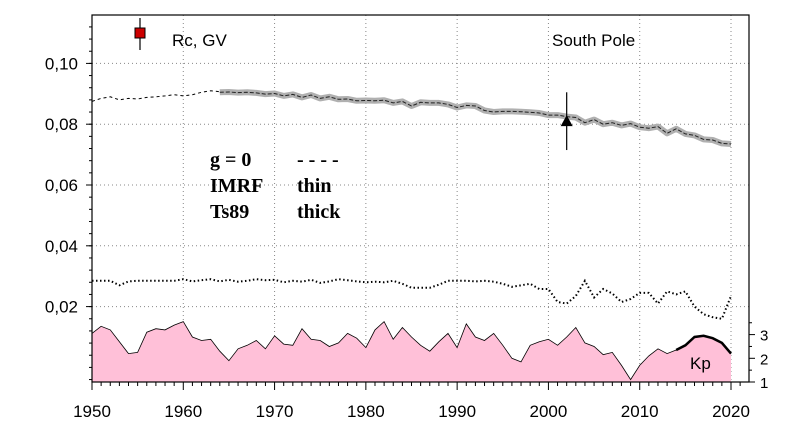 This screenshot has height=441, width=800. What do you see at coordinates (155, 96) in the screenshot?
I see `series-dashed-line` at bounding box center [155, 96].